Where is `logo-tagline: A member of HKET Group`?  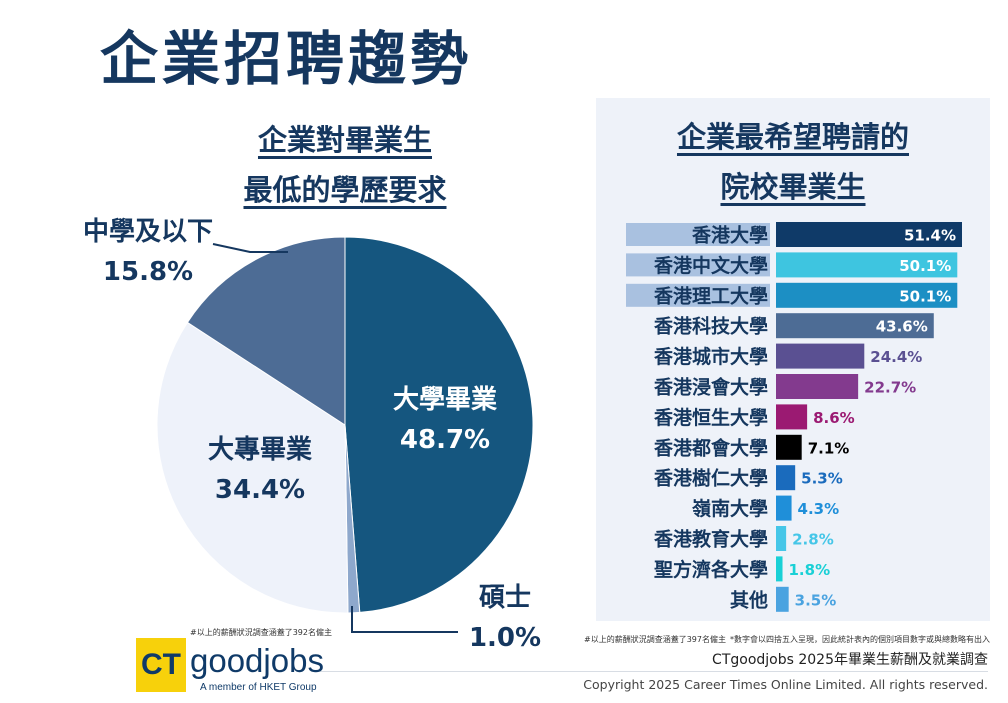 logo-tagline: A member of HKET Group is located at coordinates (258, 687).